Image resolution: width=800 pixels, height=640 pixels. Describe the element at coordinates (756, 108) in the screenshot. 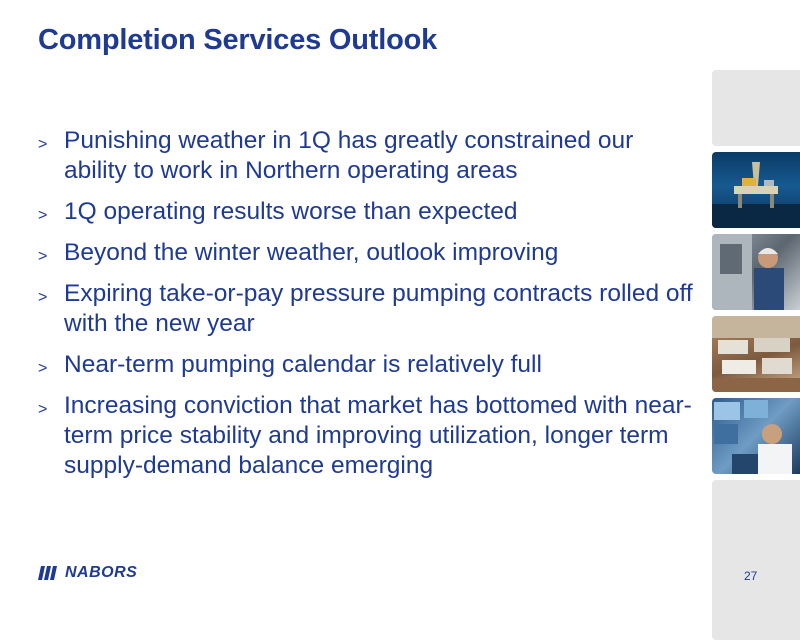

I see `gray-panel-top` at that location.